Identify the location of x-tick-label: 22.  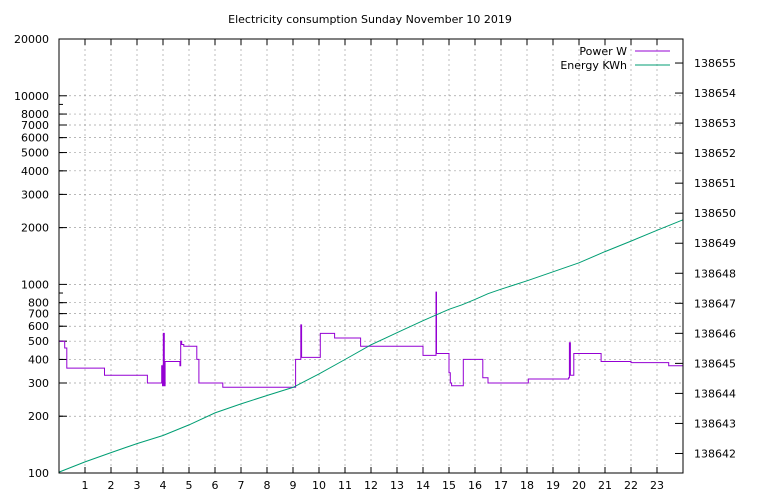
(631, 485).